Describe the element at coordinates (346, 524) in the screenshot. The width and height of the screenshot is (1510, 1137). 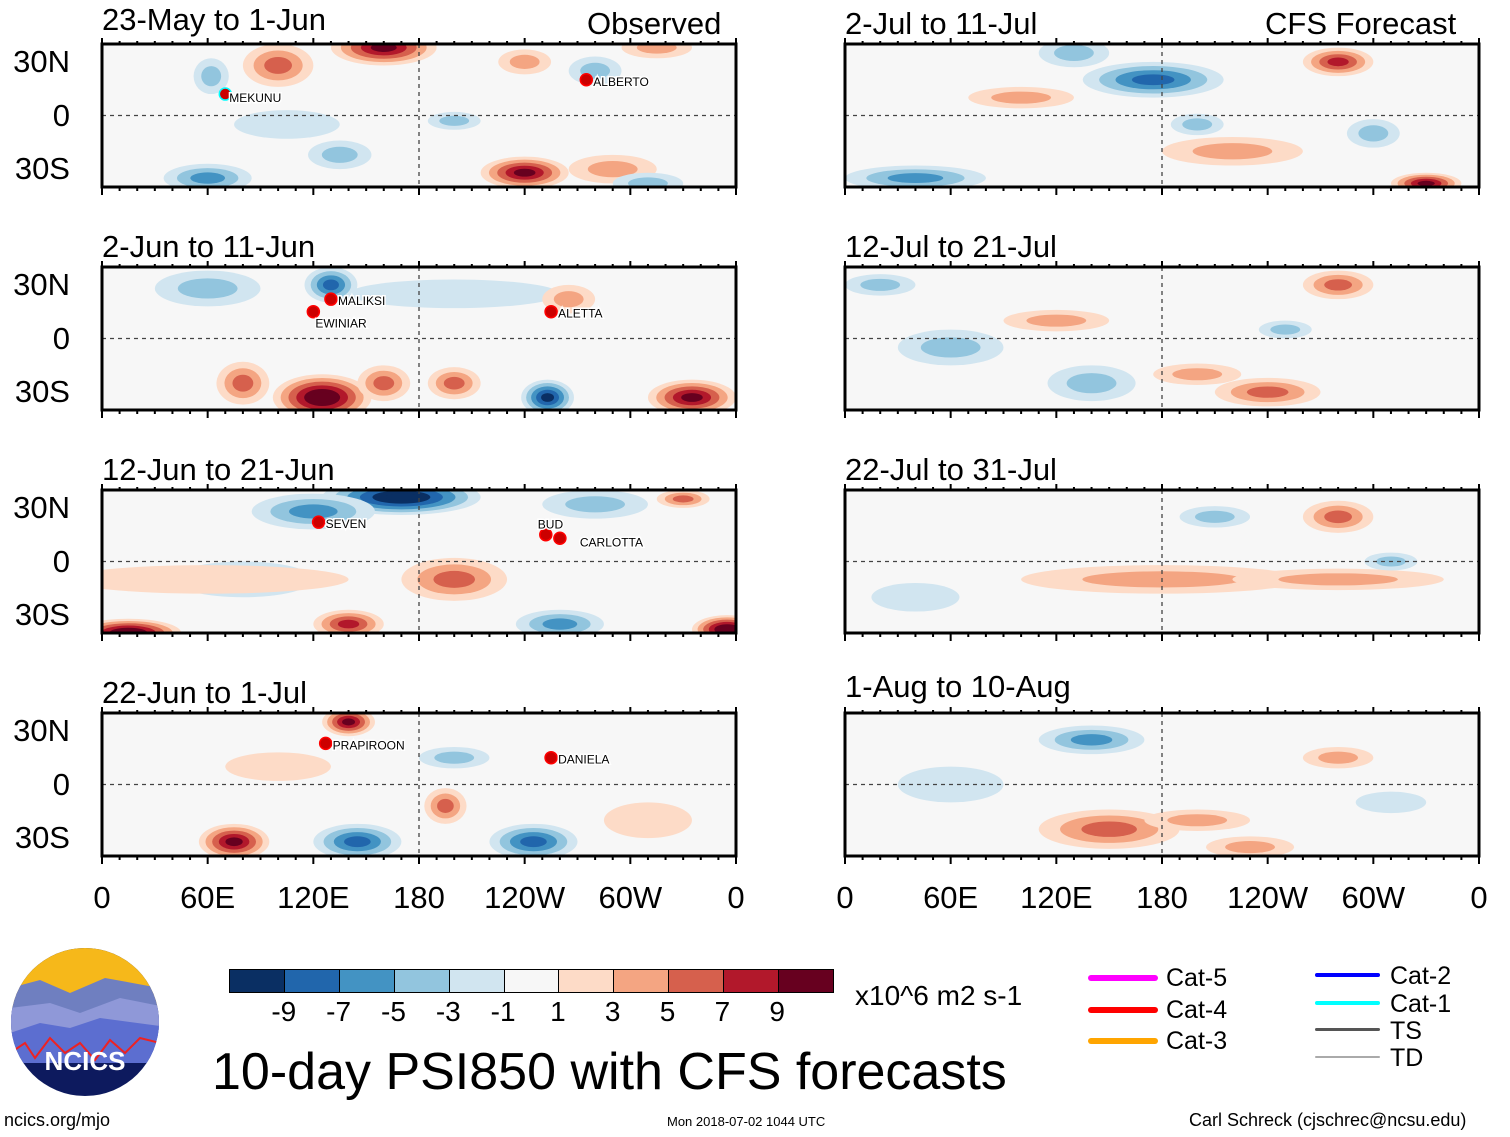
I see `storm-label: SEVEN` at that location.